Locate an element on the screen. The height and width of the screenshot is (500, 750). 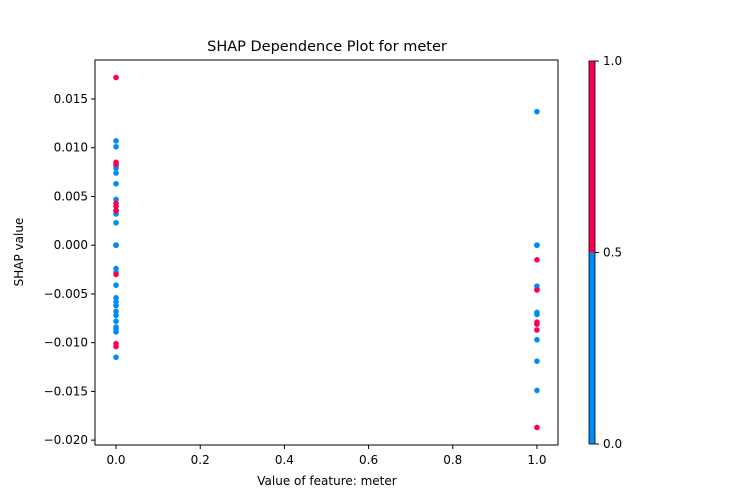
colorbar-tick-label: 0.0 is located at coordinates (612, 444).